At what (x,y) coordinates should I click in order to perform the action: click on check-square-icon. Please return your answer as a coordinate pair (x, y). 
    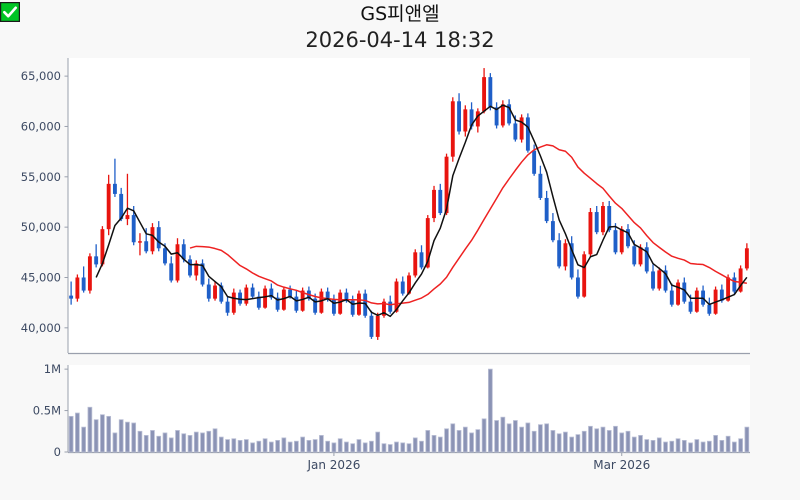
    Looking at the image, I should click on (10, 12).